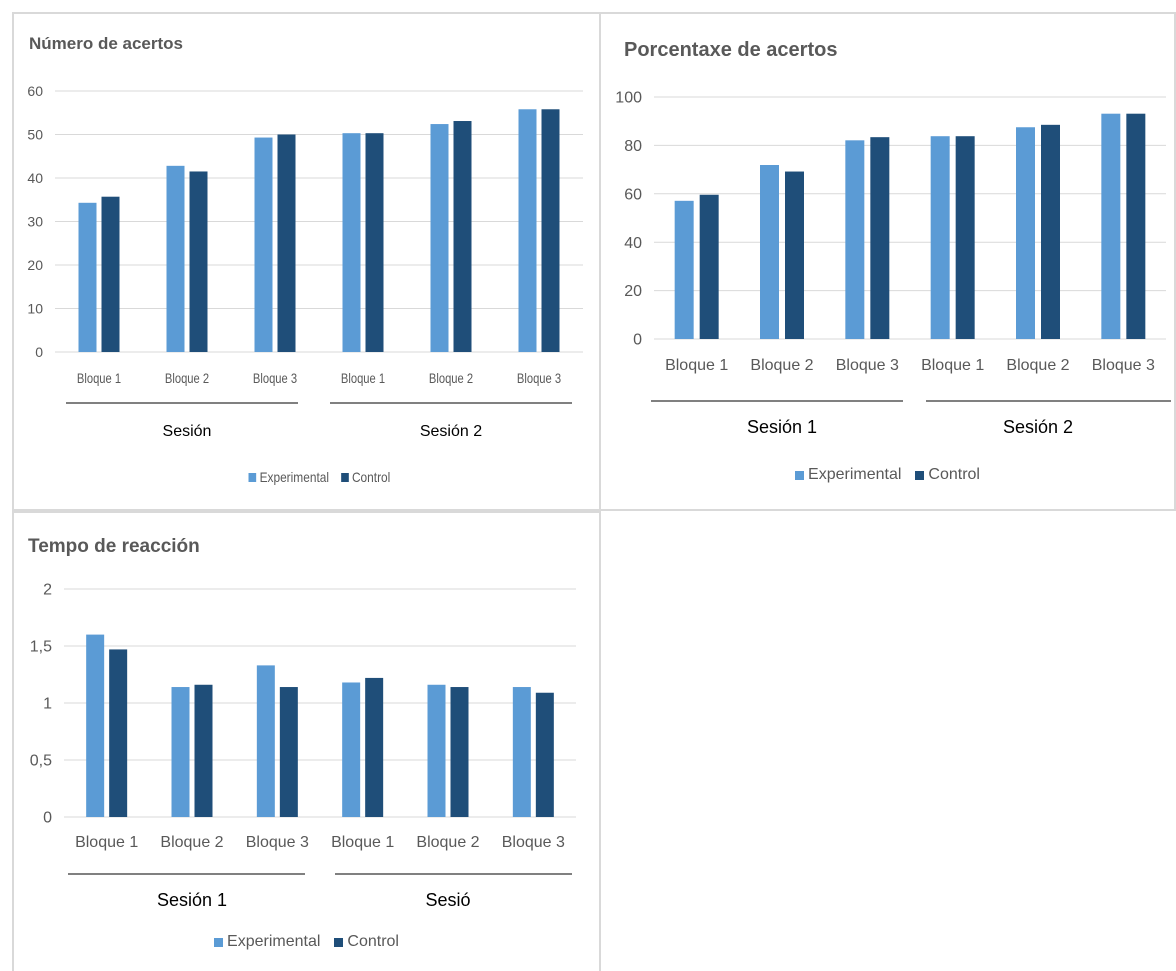  What do you see at coordinates (731, 50) in the screenshot?
I see `chart-title: Porcentaxe de acertos` at bounding box center [731, 50].